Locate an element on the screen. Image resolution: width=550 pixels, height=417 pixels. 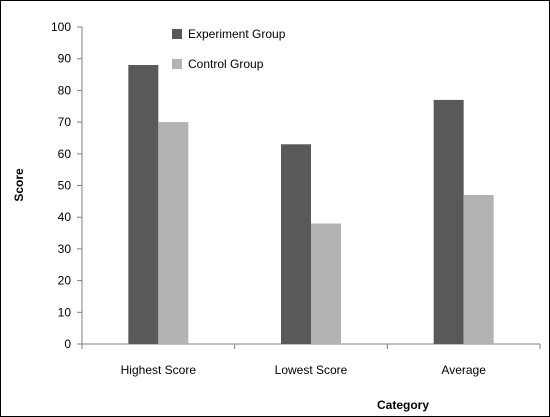
y-tick-label: 100 is located at coordinates (61, 27).